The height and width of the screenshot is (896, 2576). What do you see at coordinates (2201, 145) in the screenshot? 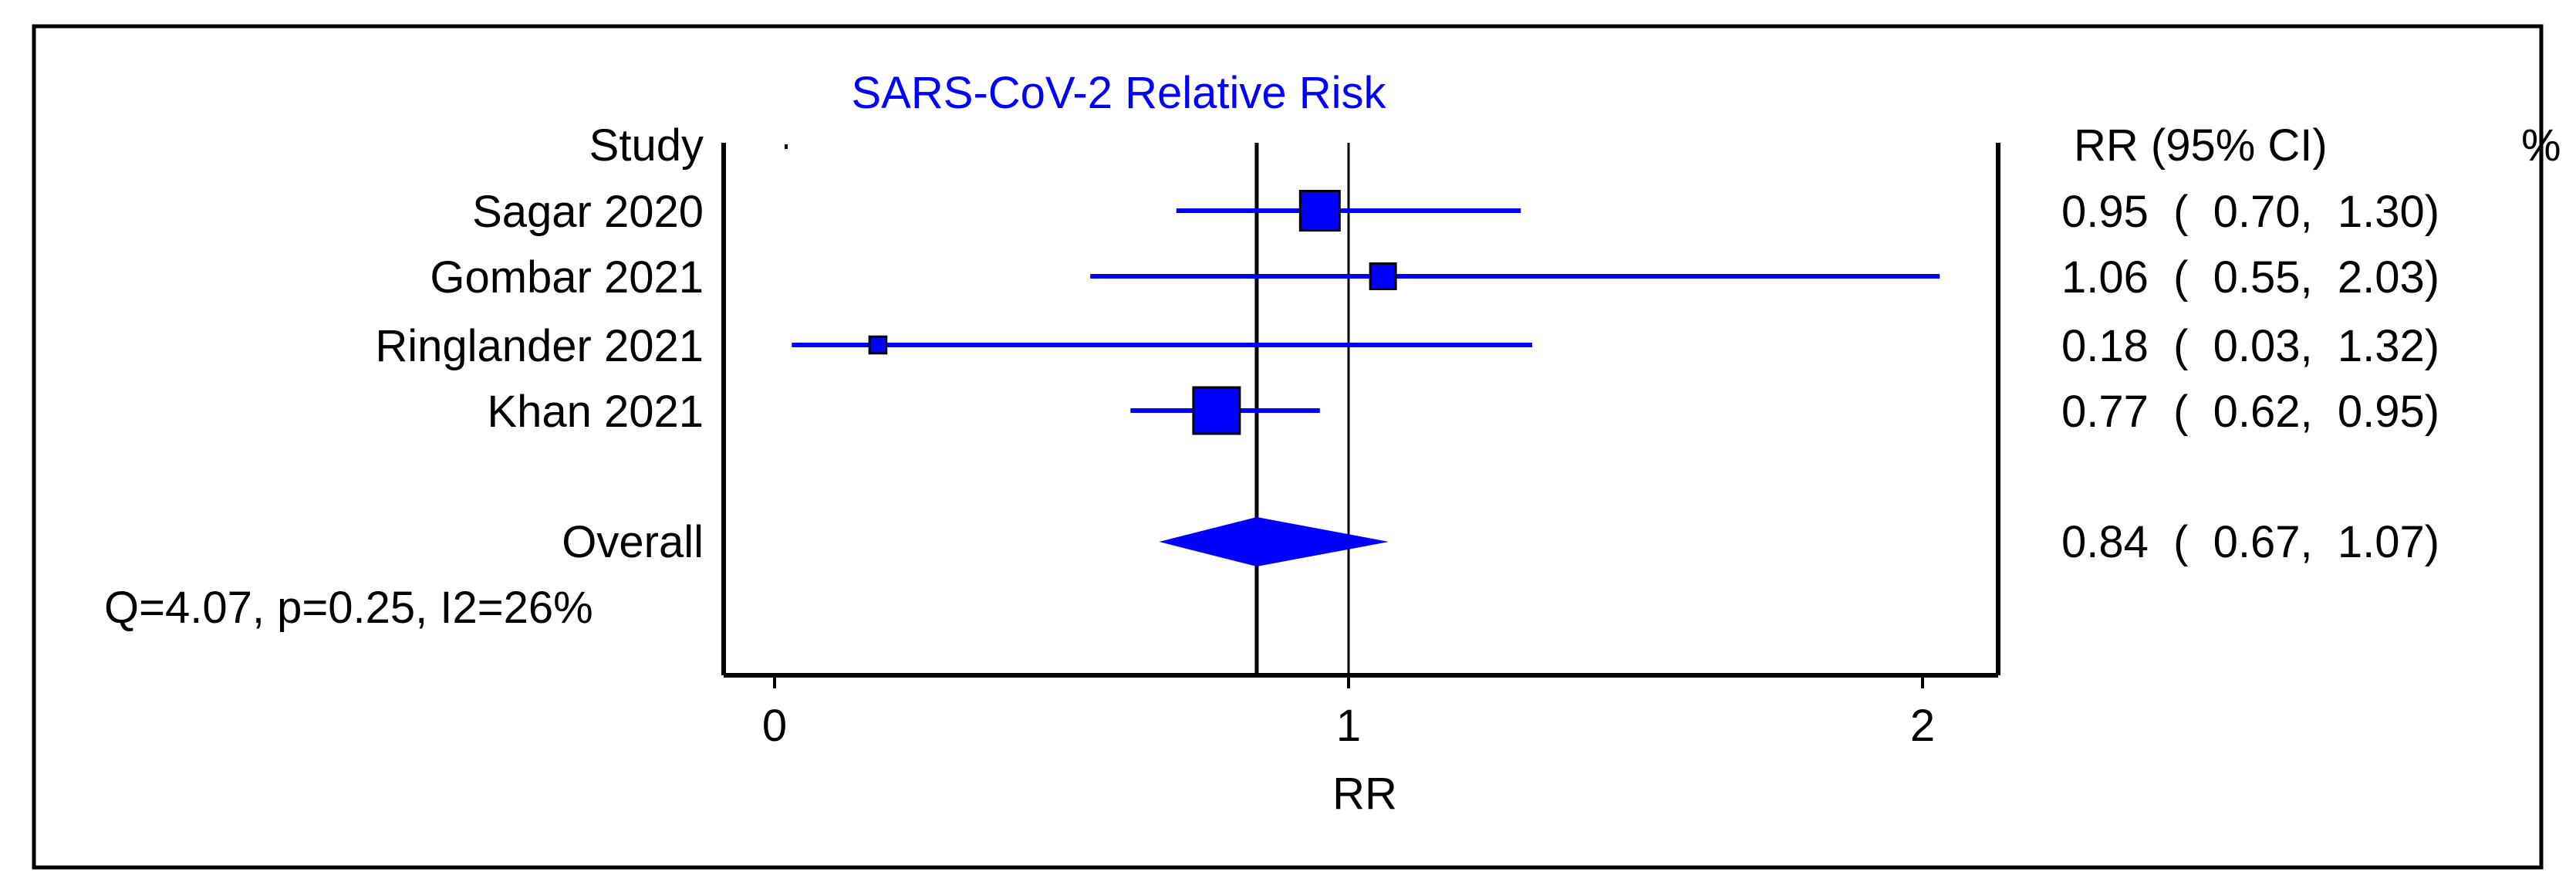
I see `effect-column-header: RR (95% CI)` at bounding box center [2201, 145].